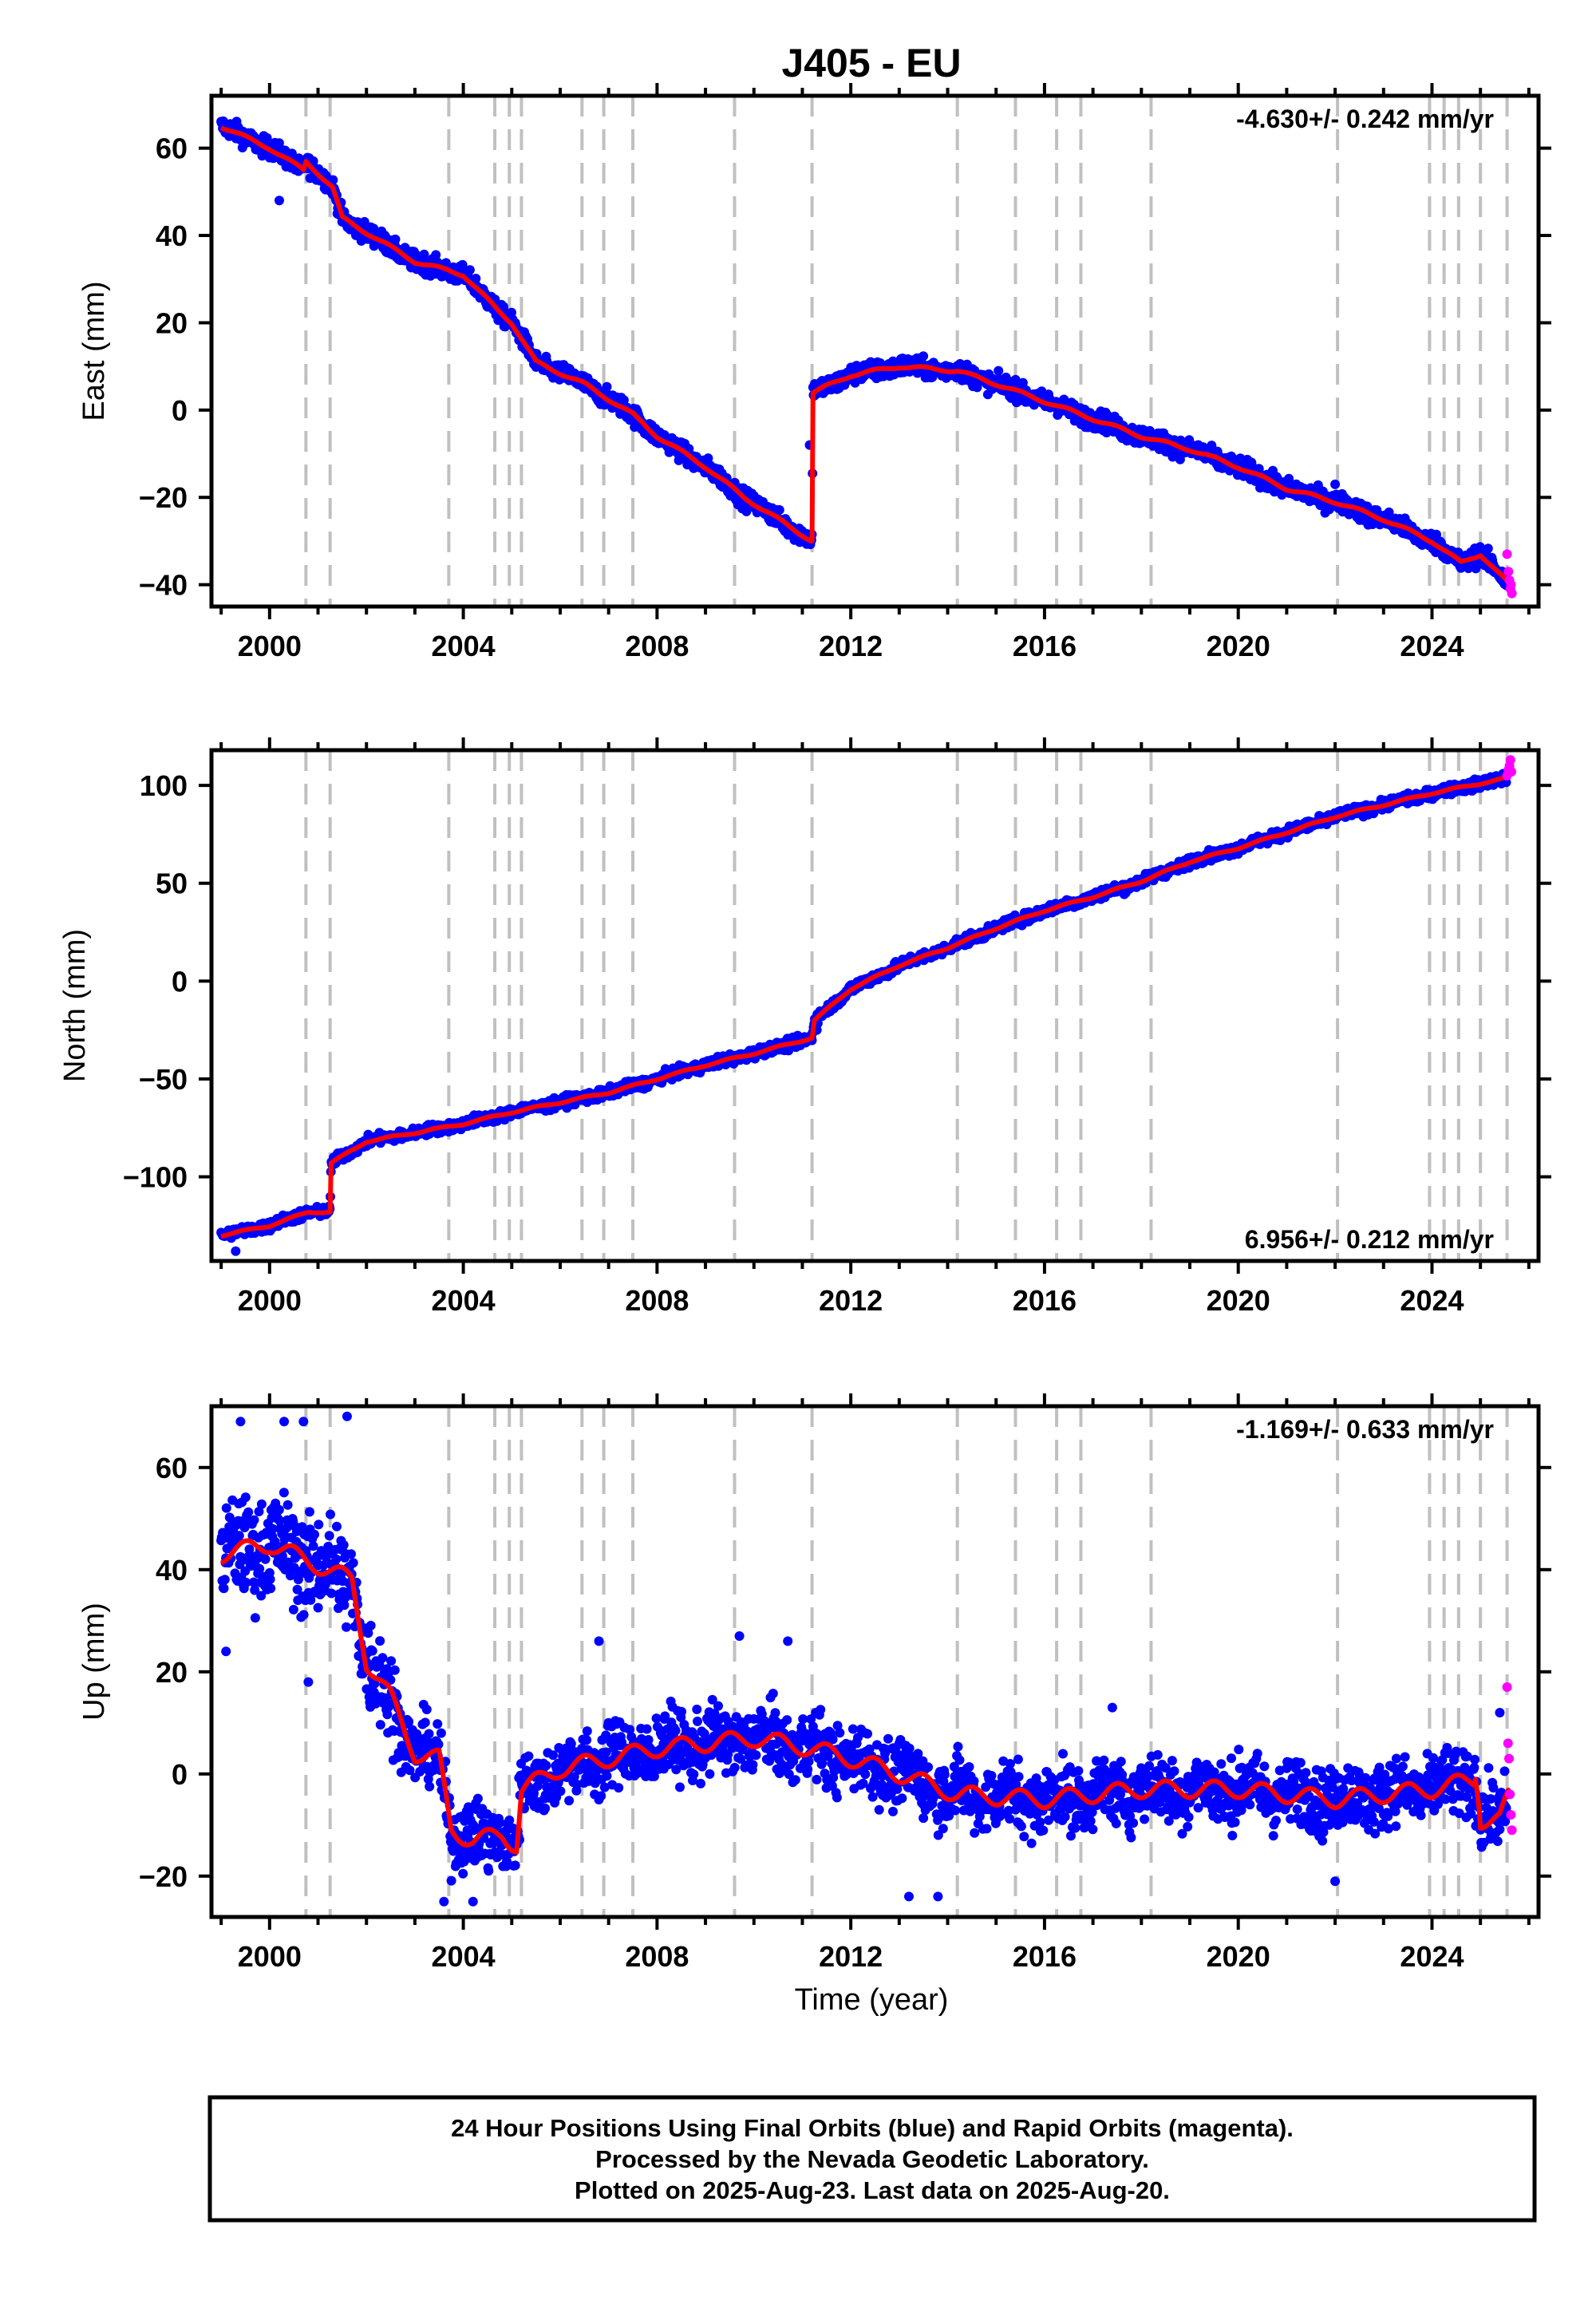  I want to click on chart-title: J405 - EU, so click(871, 63).